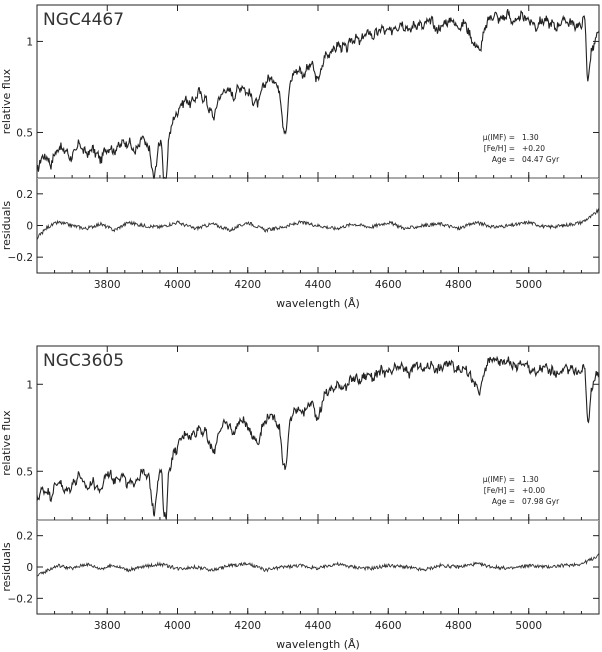  Describe the element at coordinates (541, 159) in the screenshot. I see `fit-param-value: 04.47 Gyr` at that location.